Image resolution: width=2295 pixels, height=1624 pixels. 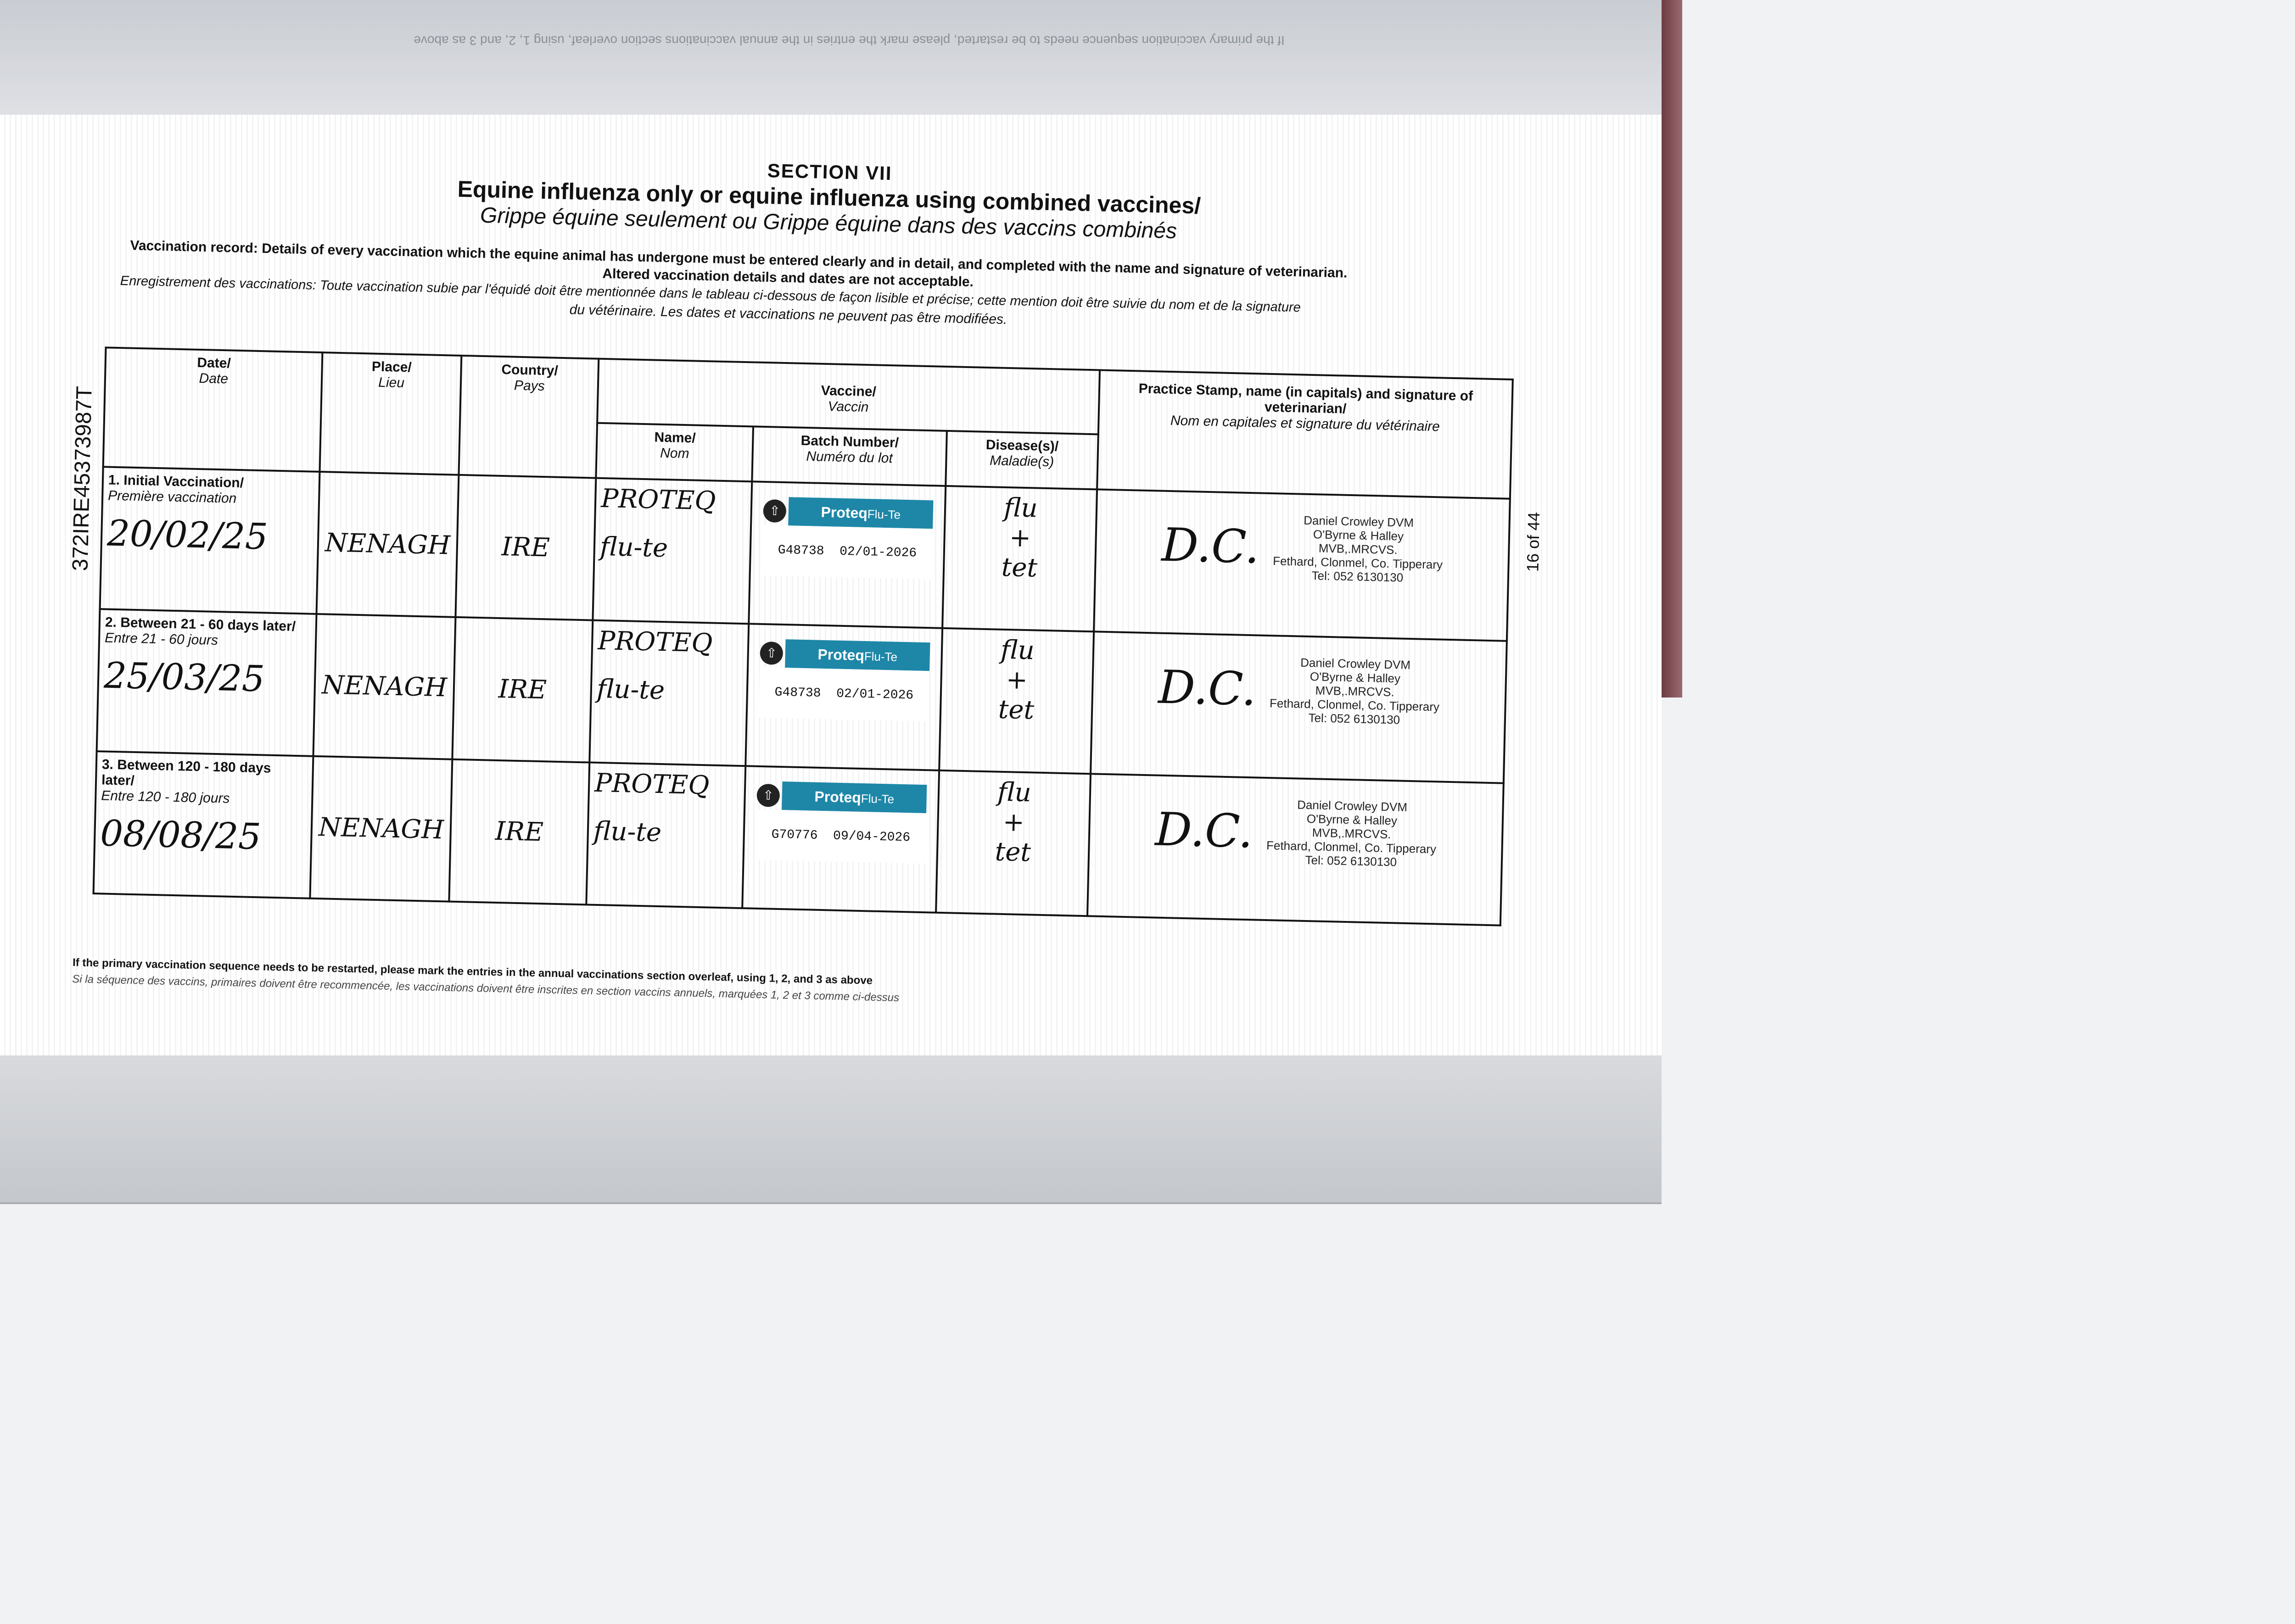 I want to click on batch-cell: ⇧ ProteqFlu-Te G70776 09/04-2026, so click(x=840, y=839).